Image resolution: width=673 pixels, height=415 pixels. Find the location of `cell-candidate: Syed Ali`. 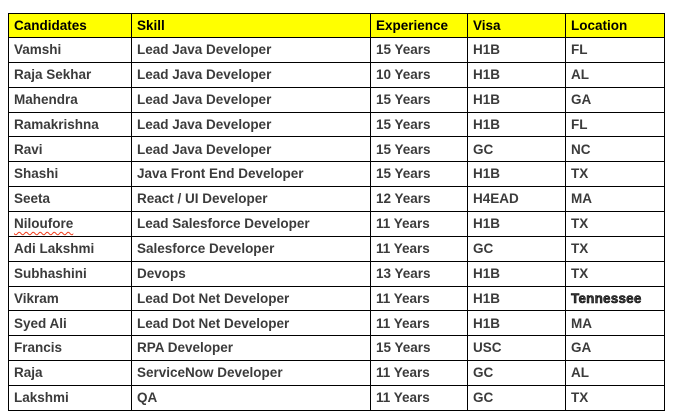

cell-candidate: Syed Ali is located at coordinates (70, 323).